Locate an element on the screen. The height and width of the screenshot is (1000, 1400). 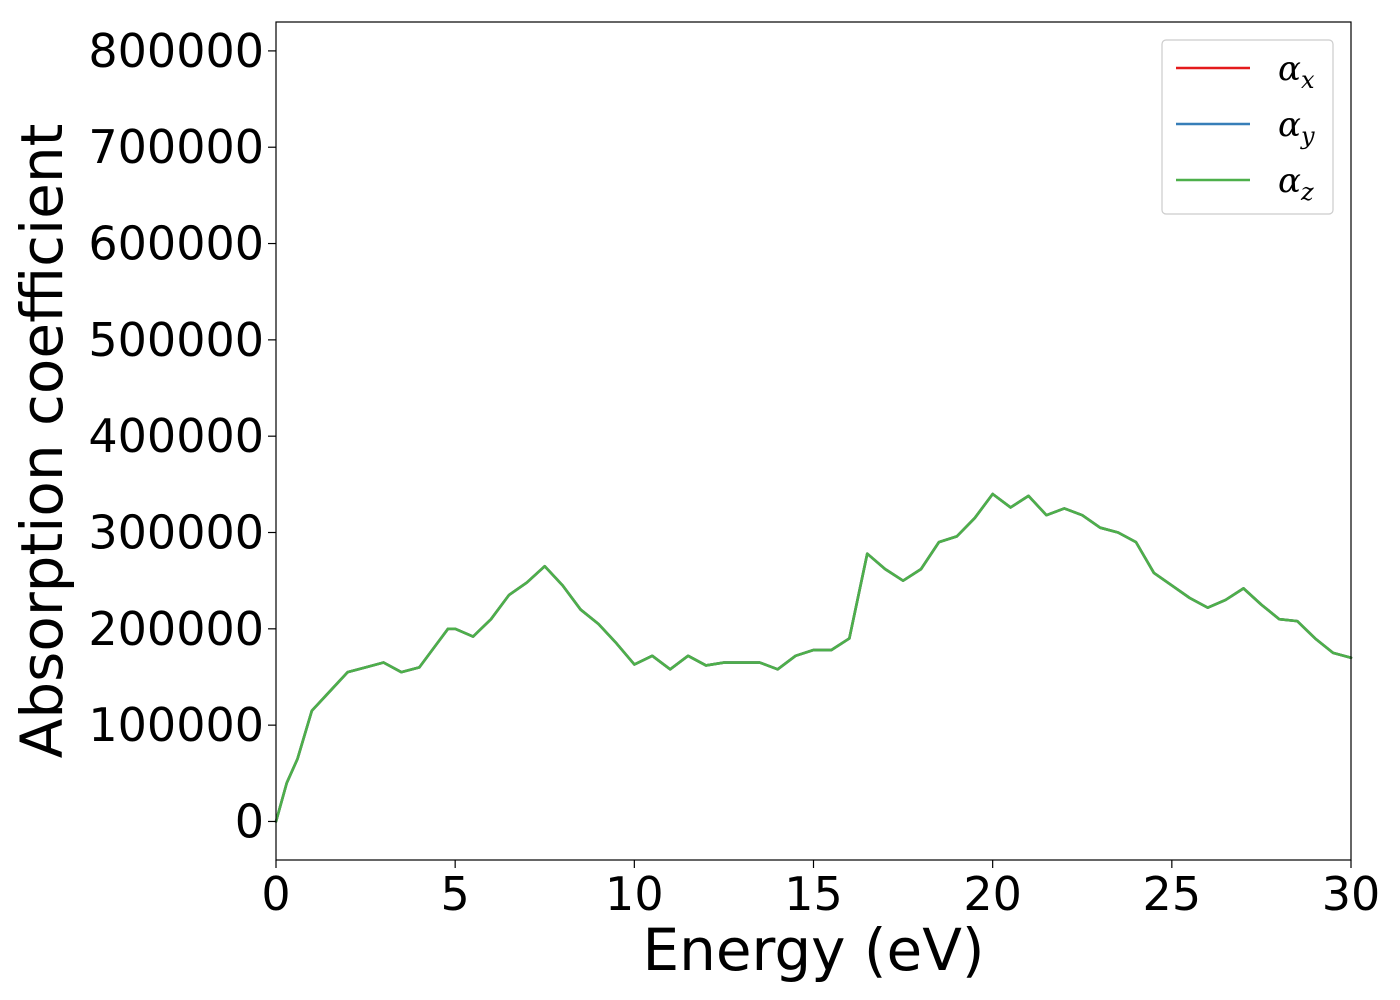
x-tick-label: 10 is located at coordinates (634, 894).